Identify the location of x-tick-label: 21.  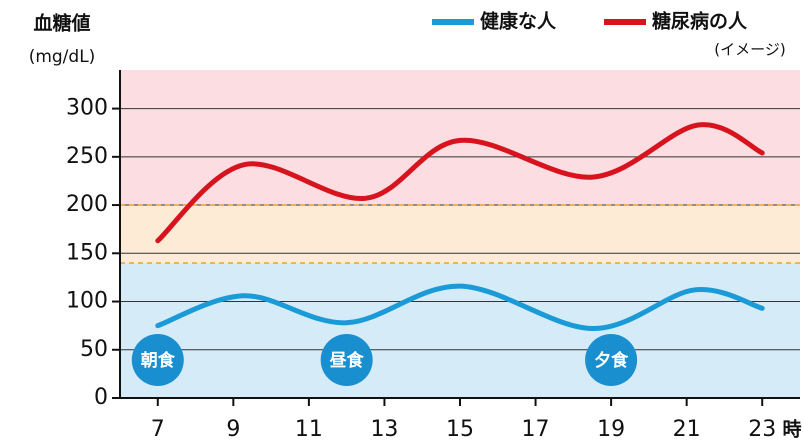
(687, 429).